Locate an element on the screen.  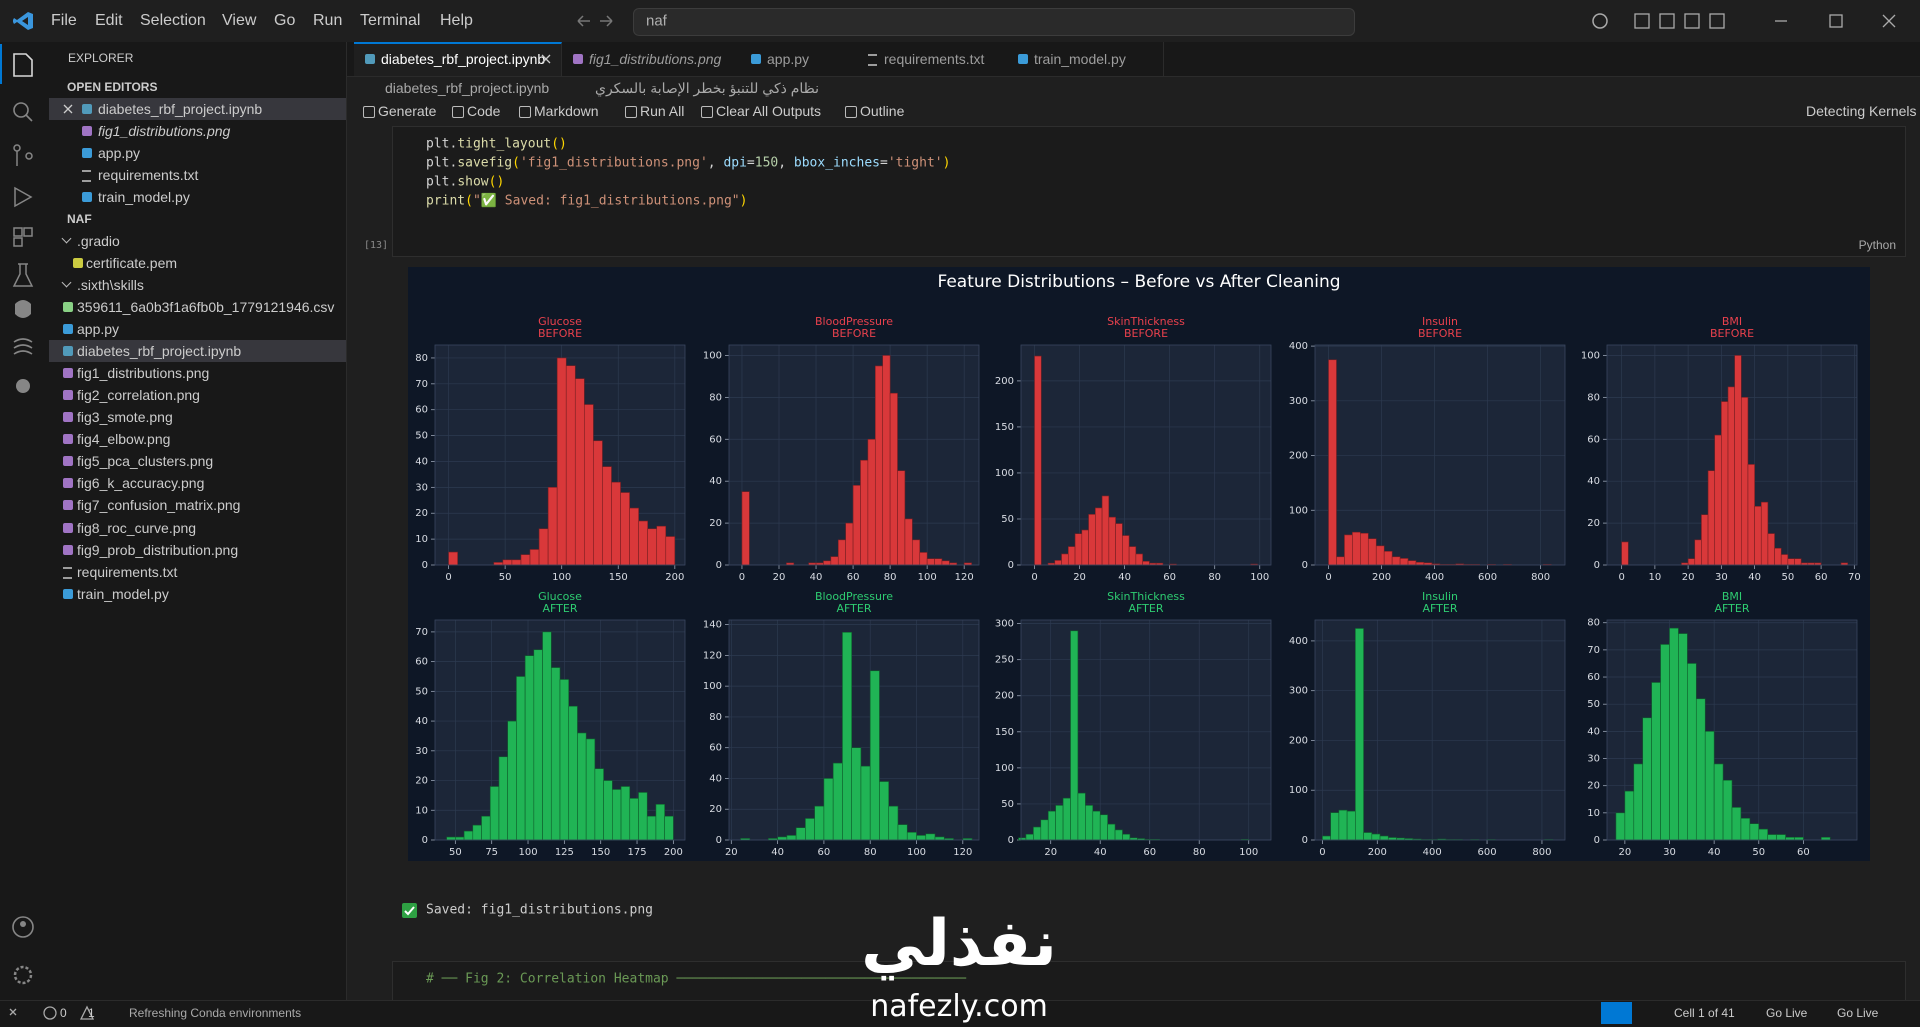
menu-item: View is located at coordinates (239, 21).